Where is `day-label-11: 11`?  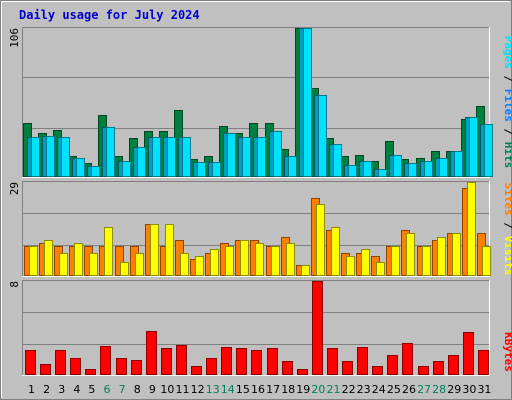 day-label-11: 11 is located at coordinates (183, 389).